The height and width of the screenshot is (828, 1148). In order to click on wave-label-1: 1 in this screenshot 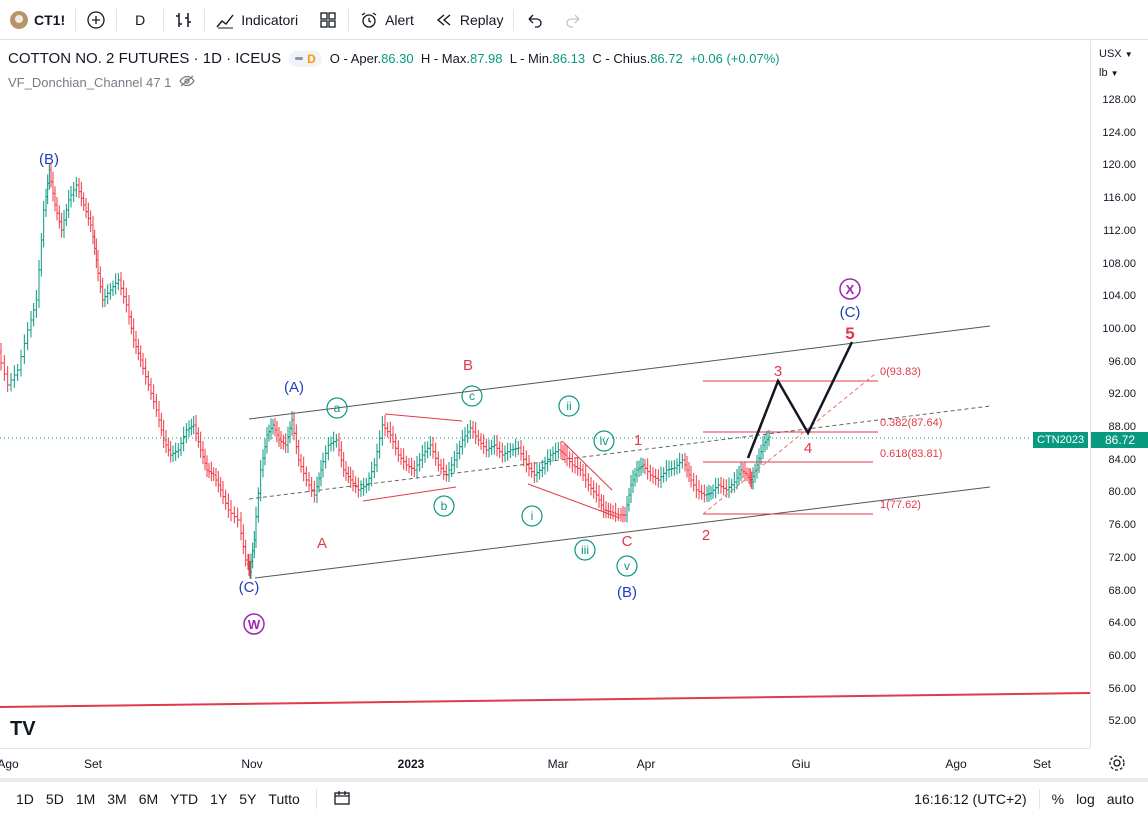, I will do `click(638, 440)`.